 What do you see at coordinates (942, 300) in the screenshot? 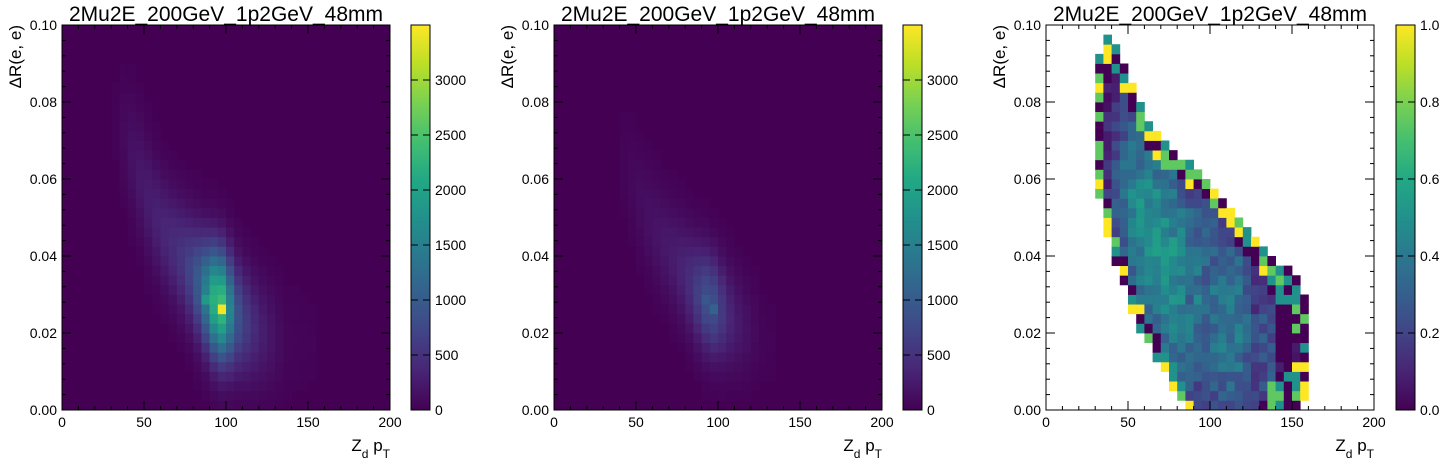
I see `colorbar-tick-label: 1000` at bounding box center [942, 300].